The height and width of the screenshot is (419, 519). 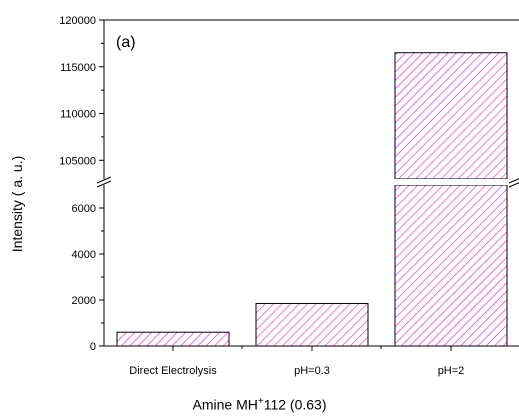 What do you see at coordinates (84, 255) in the screenshot?
I see `y-tick-label: 4000` at bounding box center [84, 255].